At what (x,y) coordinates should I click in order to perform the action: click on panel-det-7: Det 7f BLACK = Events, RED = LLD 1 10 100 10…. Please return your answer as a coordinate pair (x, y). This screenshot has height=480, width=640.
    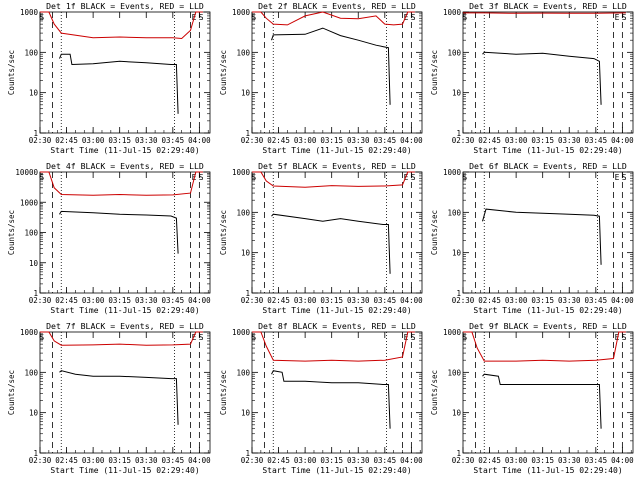
    Looking at the image, I should click on (109, 398).